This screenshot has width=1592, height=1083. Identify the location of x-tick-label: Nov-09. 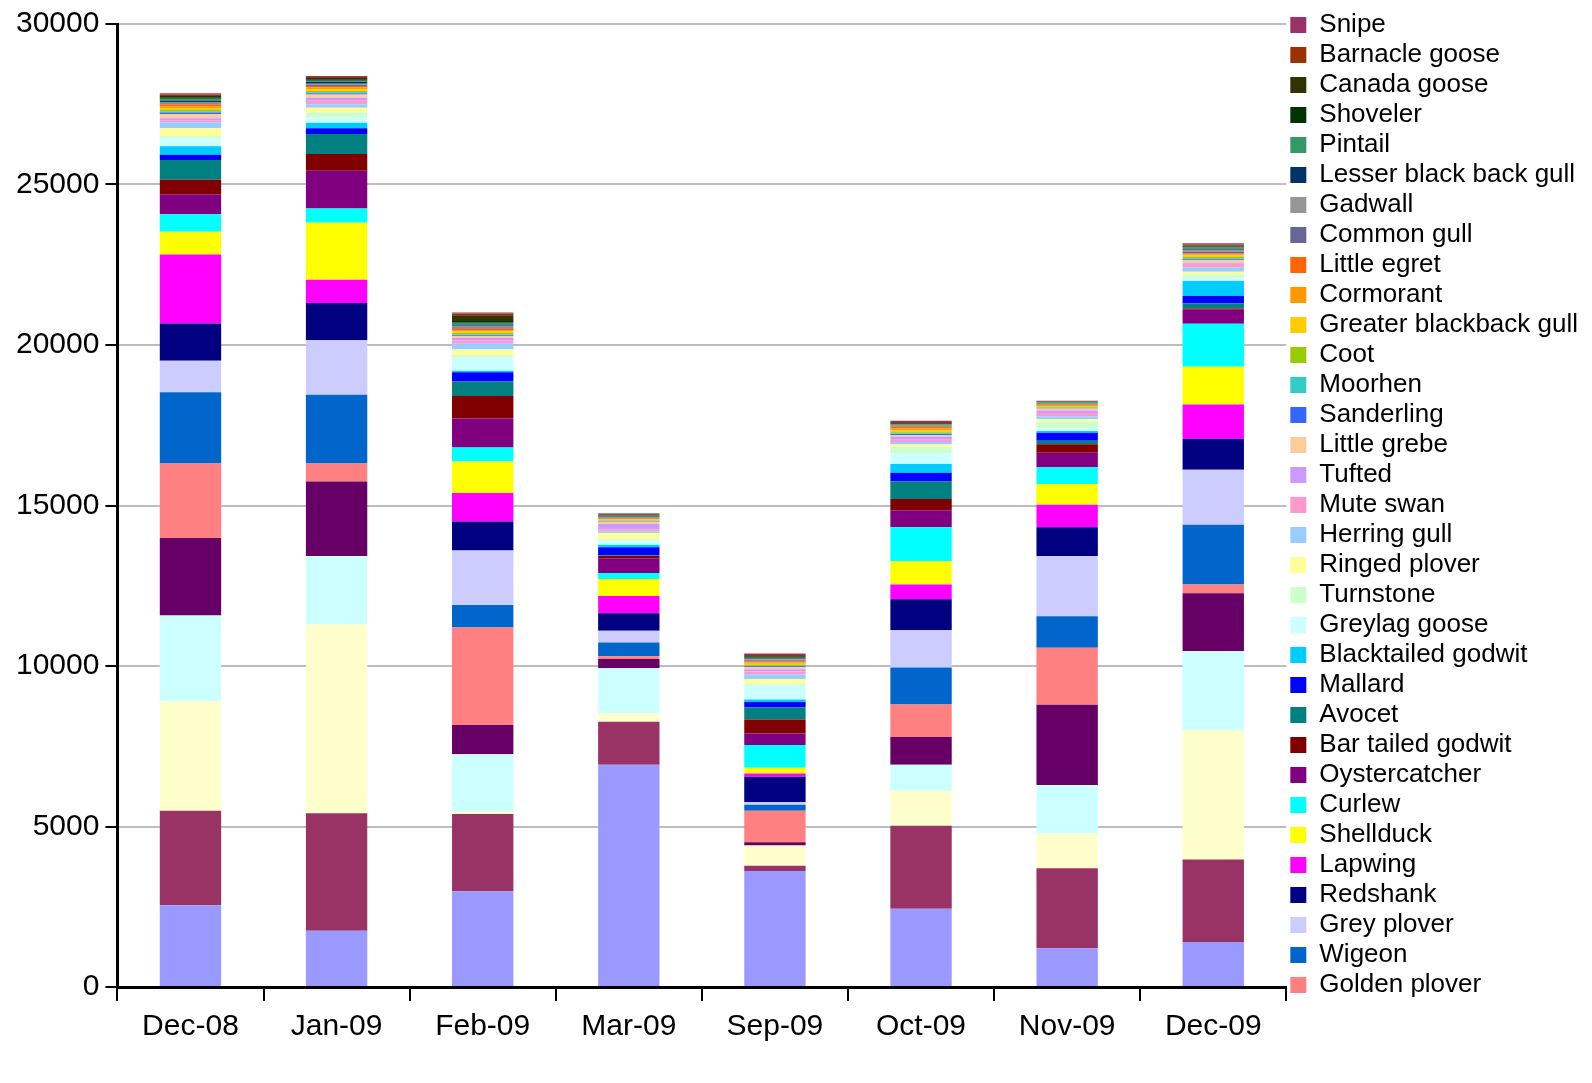
(1067, 1025).